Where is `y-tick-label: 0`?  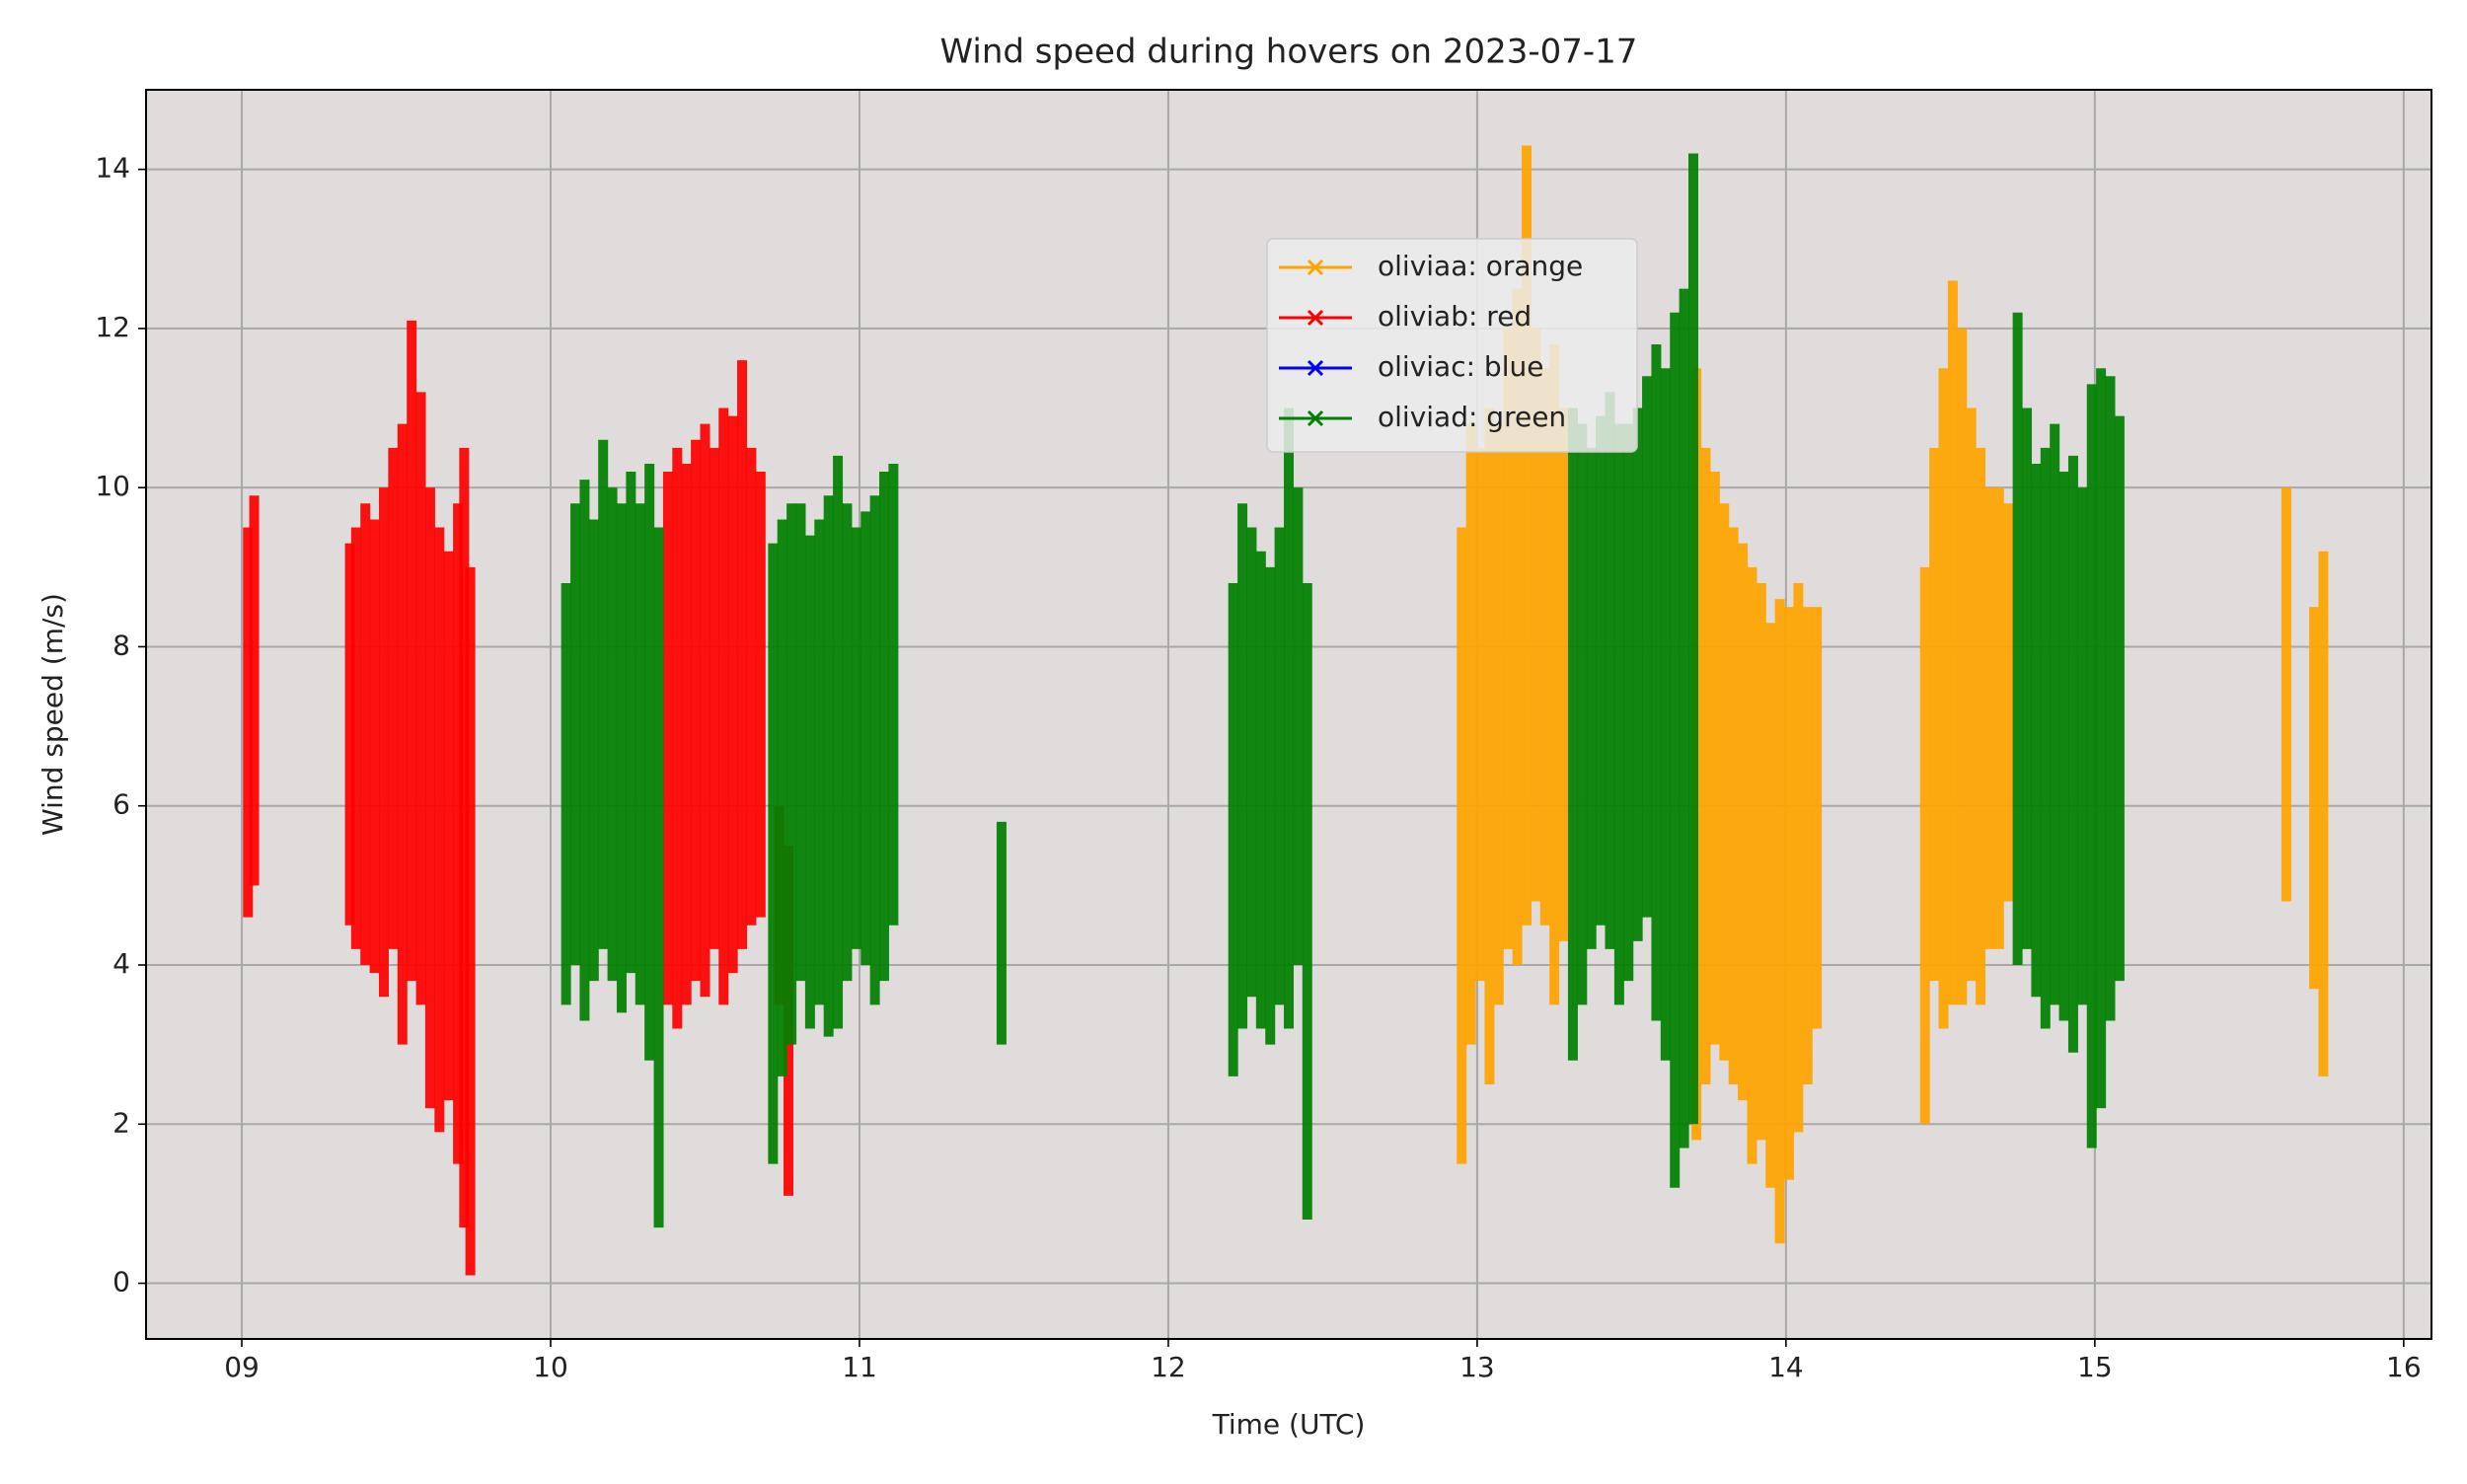
y-tick-label: 0 is located at coordinates (121, 1282).